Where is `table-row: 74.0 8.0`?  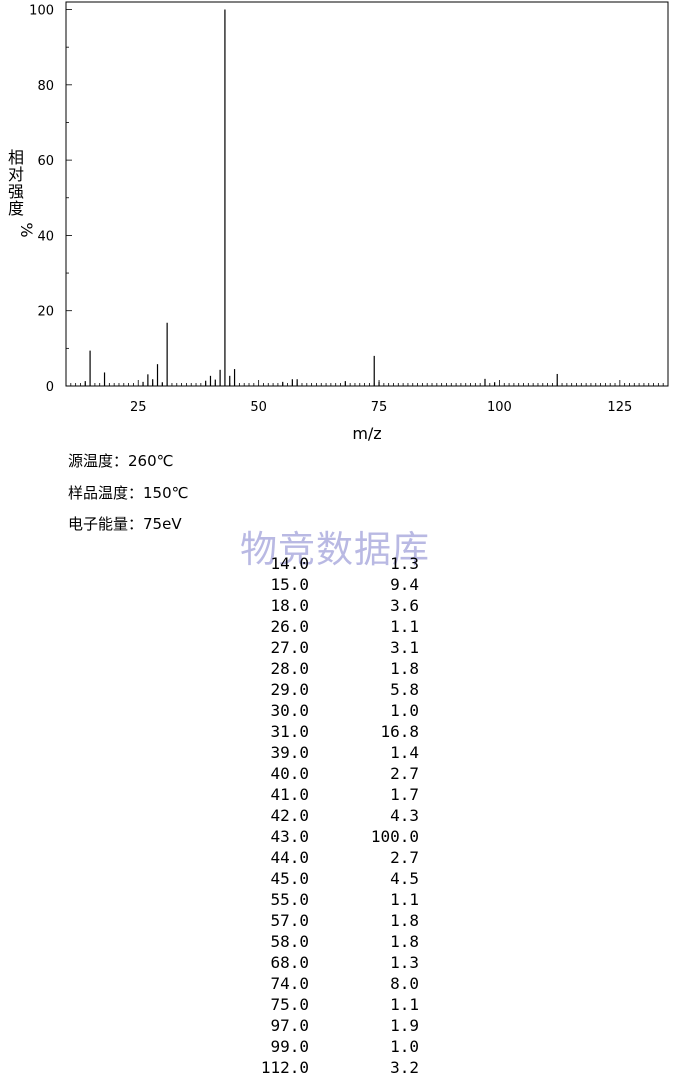 table-row: 74.0 8.0 is located at coordinates (329, 983).